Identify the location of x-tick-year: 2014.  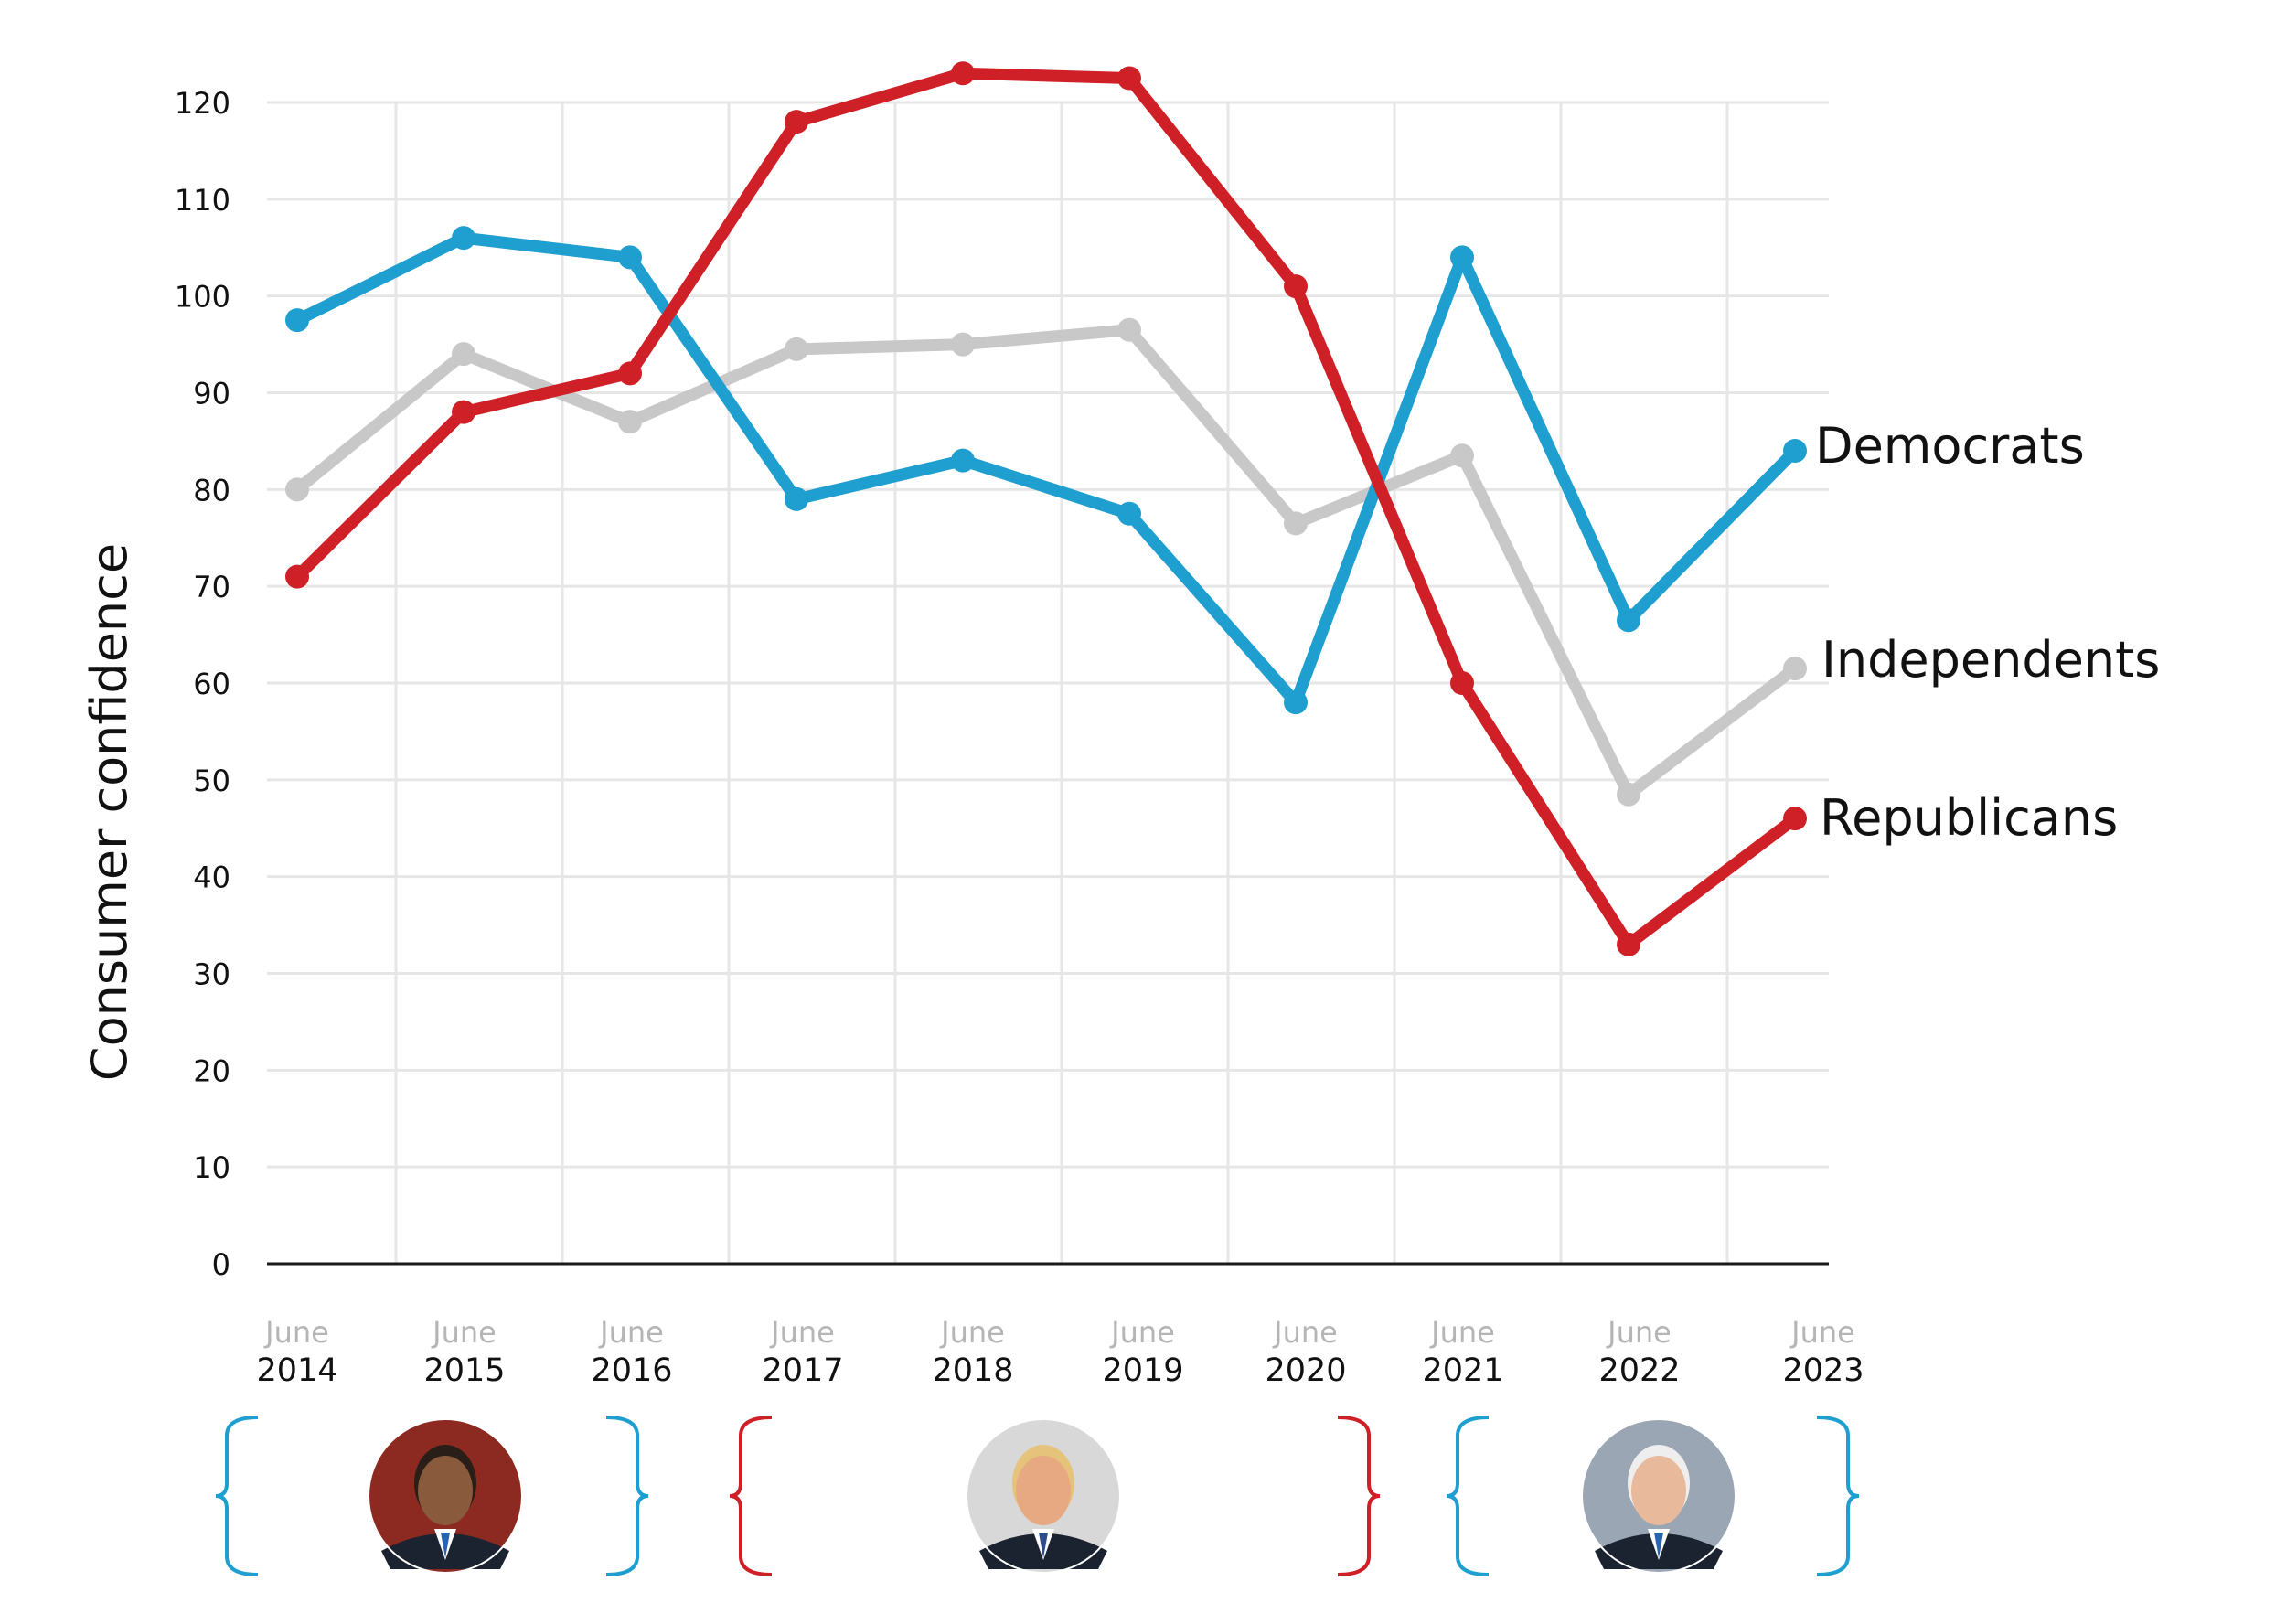
(296, 1370).